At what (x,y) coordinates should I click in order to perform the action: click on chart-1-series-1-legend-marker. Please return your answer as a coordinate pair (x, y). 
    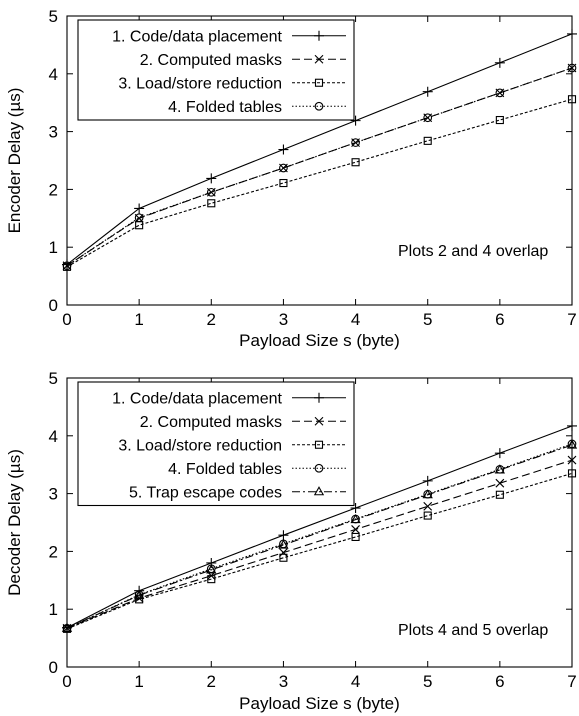
    Looking at the image, I should click on (319, 35).